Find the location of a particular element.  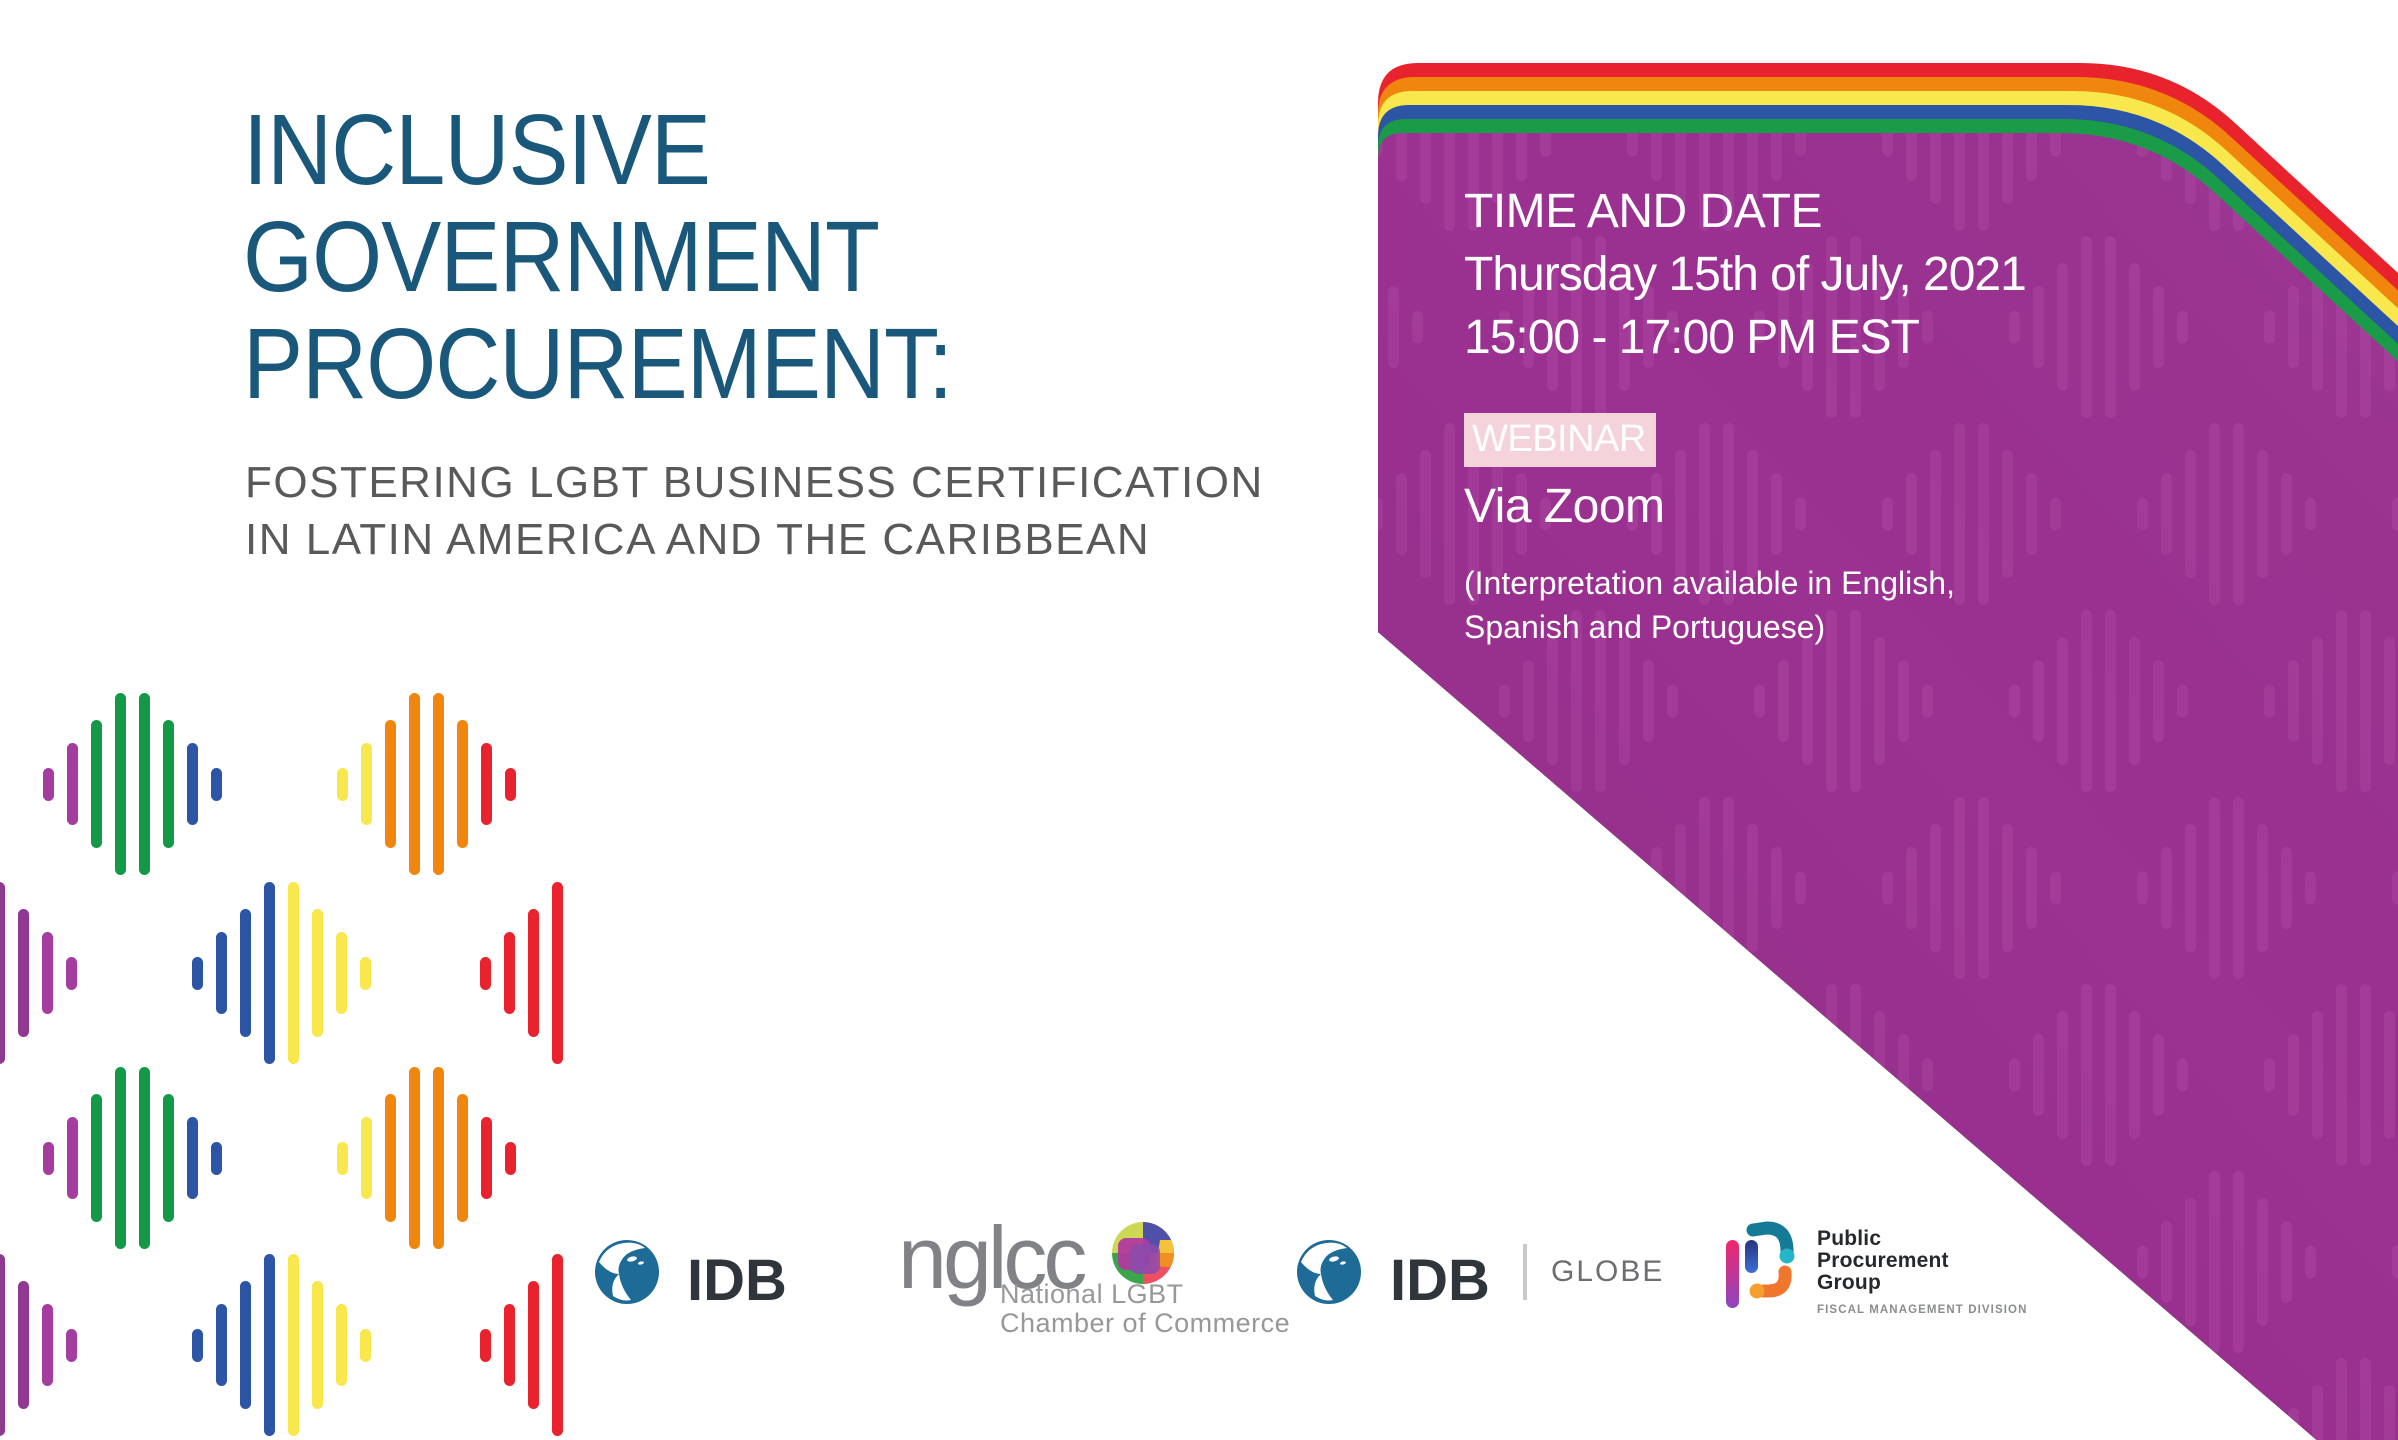

nglcc-caption-line-2: Chamber of Commerce is located at coordinates (1145, 1323).